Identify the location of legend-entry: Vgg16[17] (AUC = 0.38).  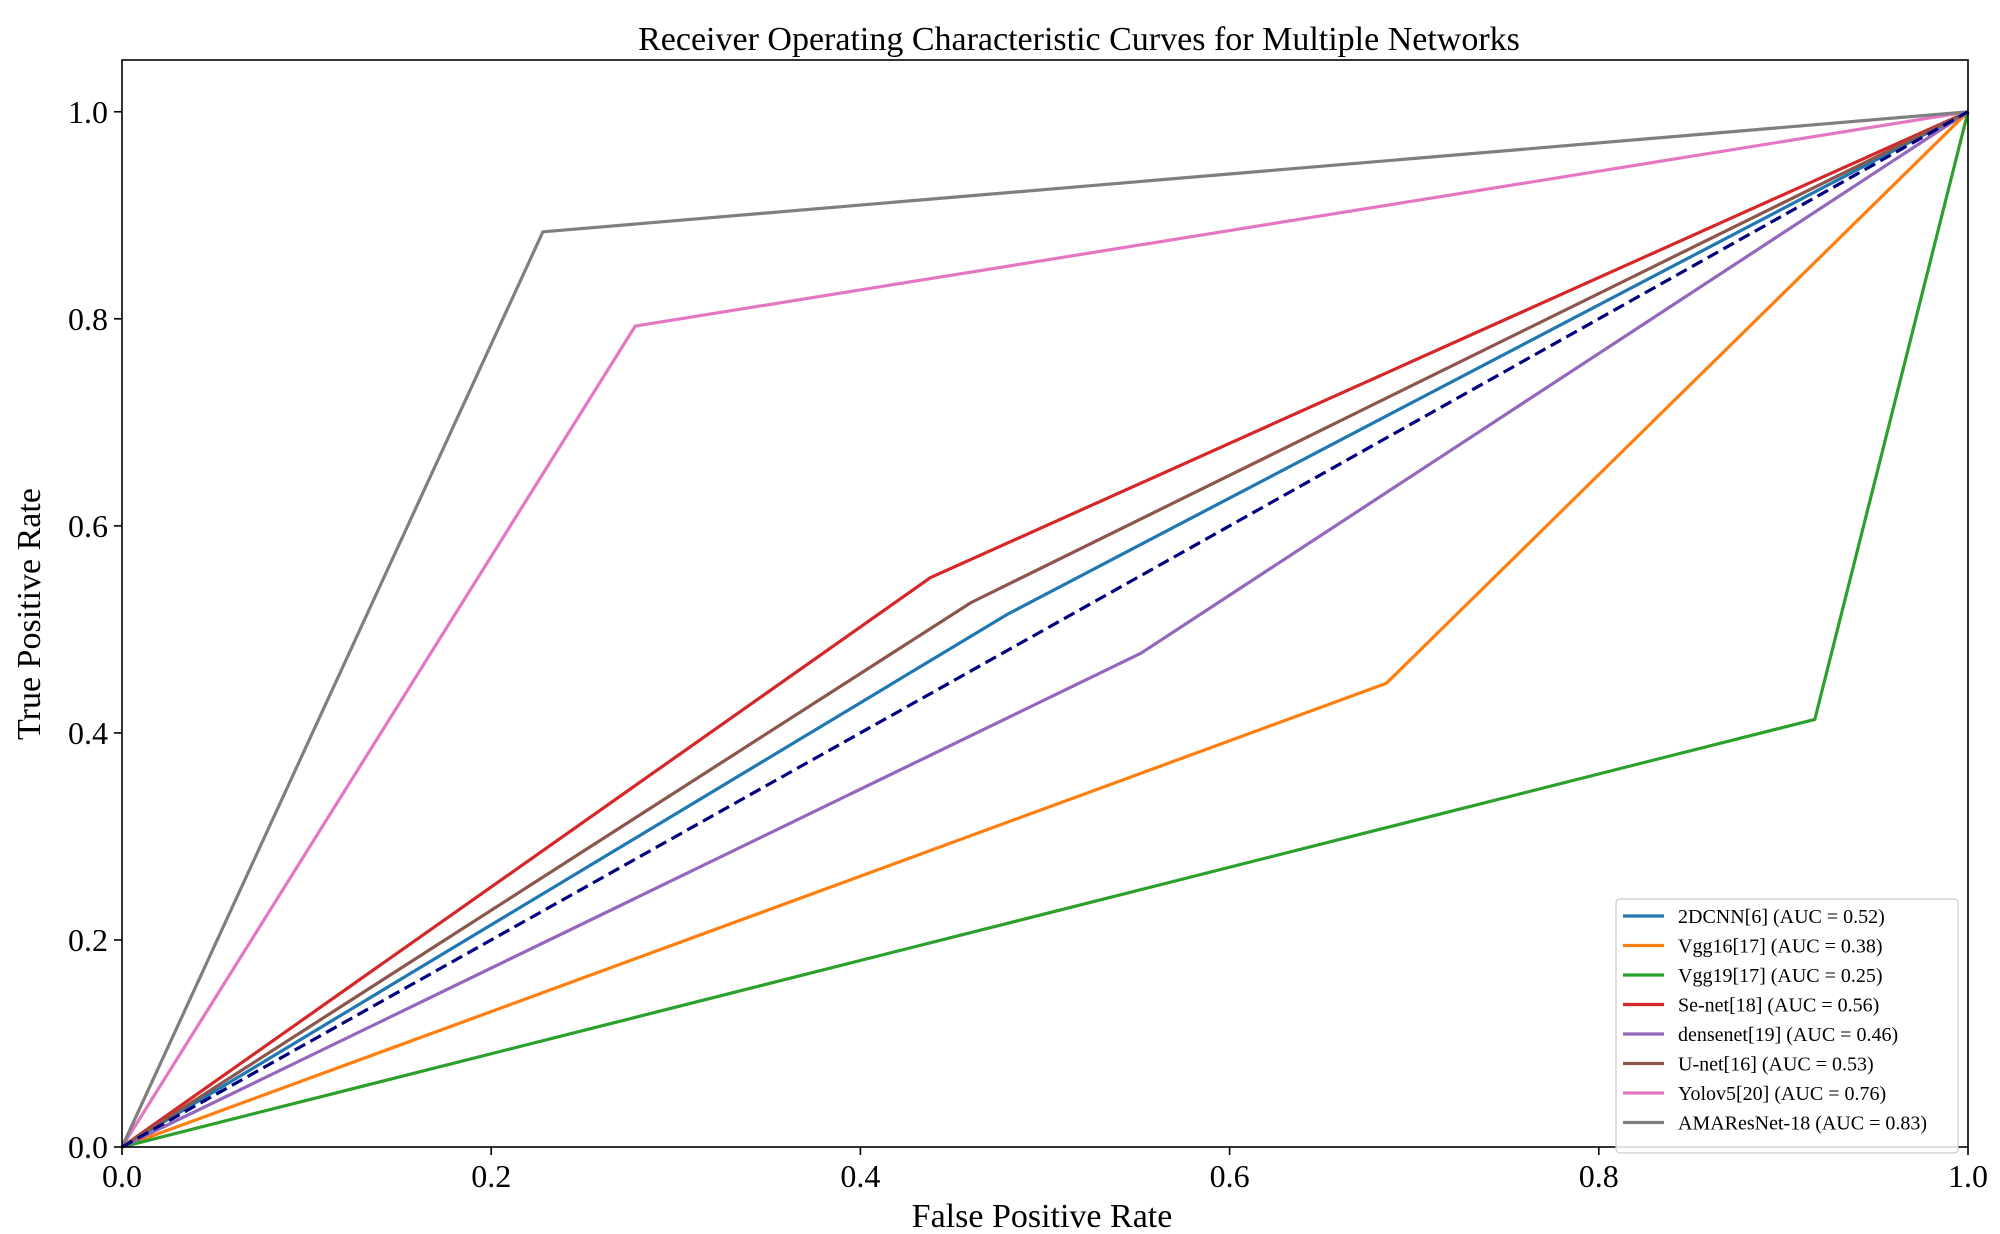
(1780, 947).